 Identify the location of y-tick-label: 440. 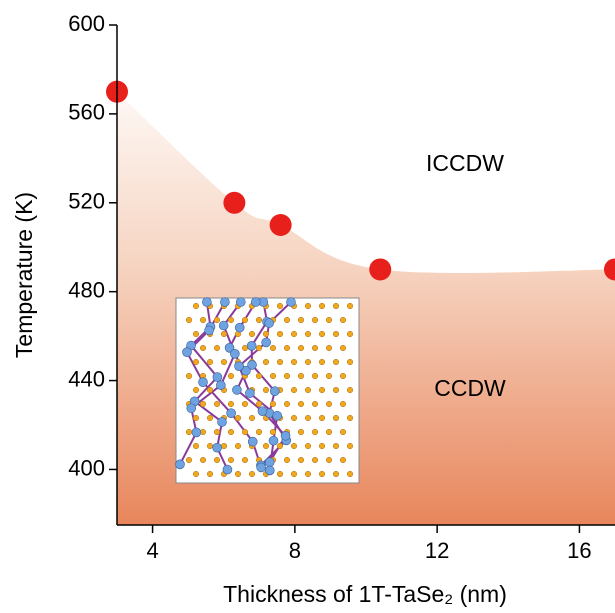
(86, 378).